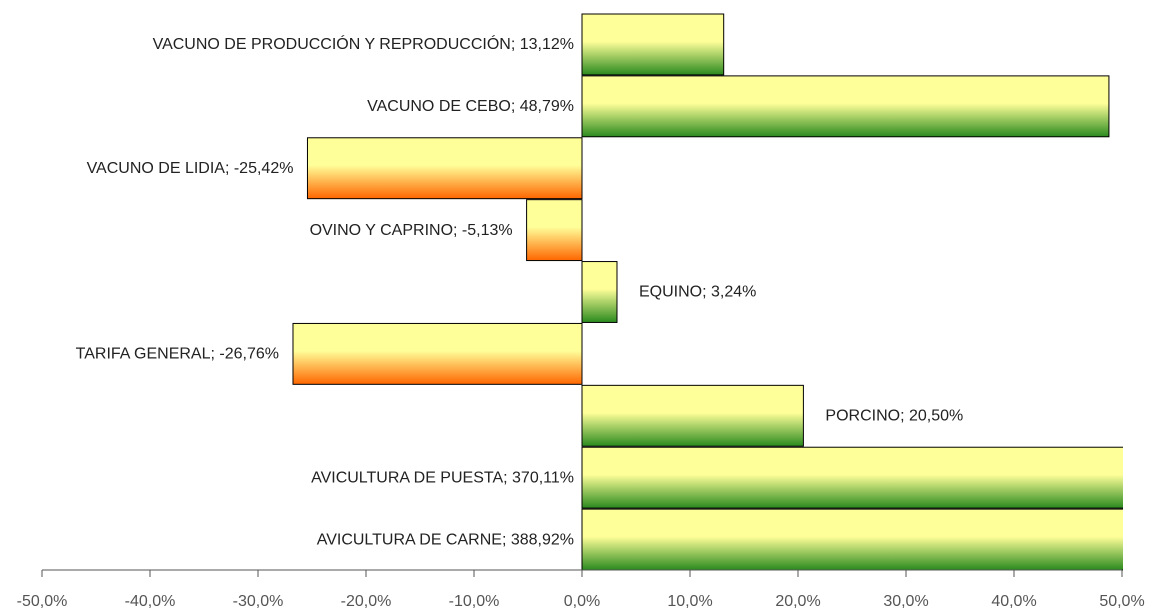 This screenshot has height=613, width=1154. I want to click on x-tick-label: 40,0%, so click(1013, 601).